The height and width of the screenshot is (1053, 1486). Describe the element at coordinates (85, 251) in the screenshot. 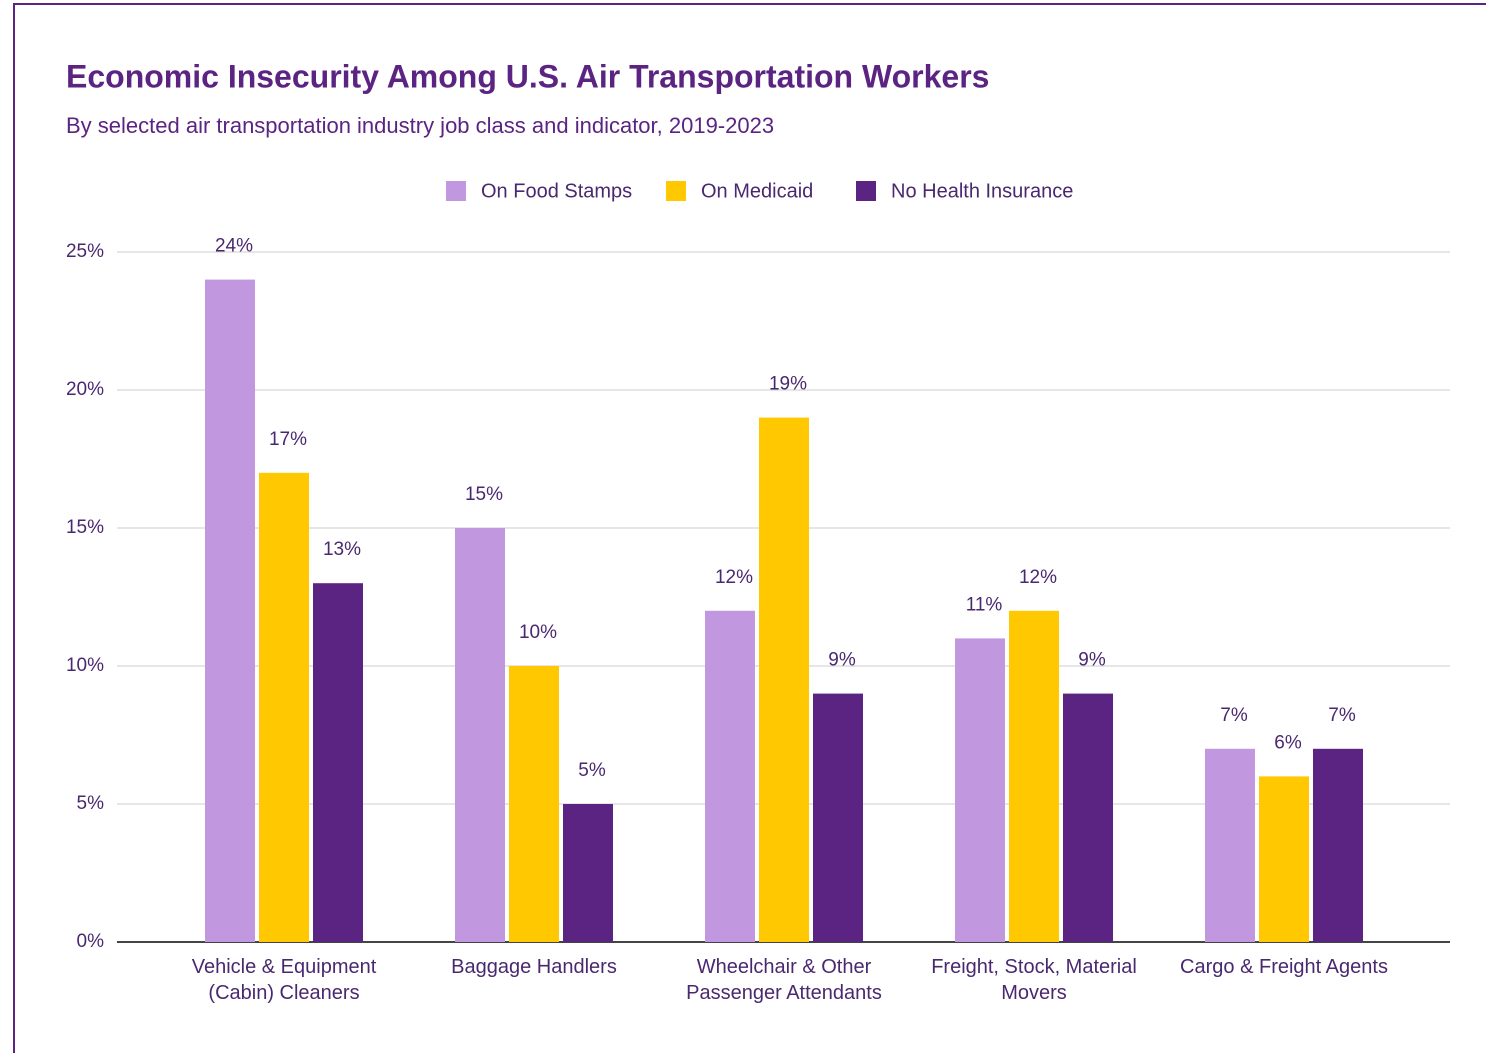

I see `y-tick-label: 25%` at that location.